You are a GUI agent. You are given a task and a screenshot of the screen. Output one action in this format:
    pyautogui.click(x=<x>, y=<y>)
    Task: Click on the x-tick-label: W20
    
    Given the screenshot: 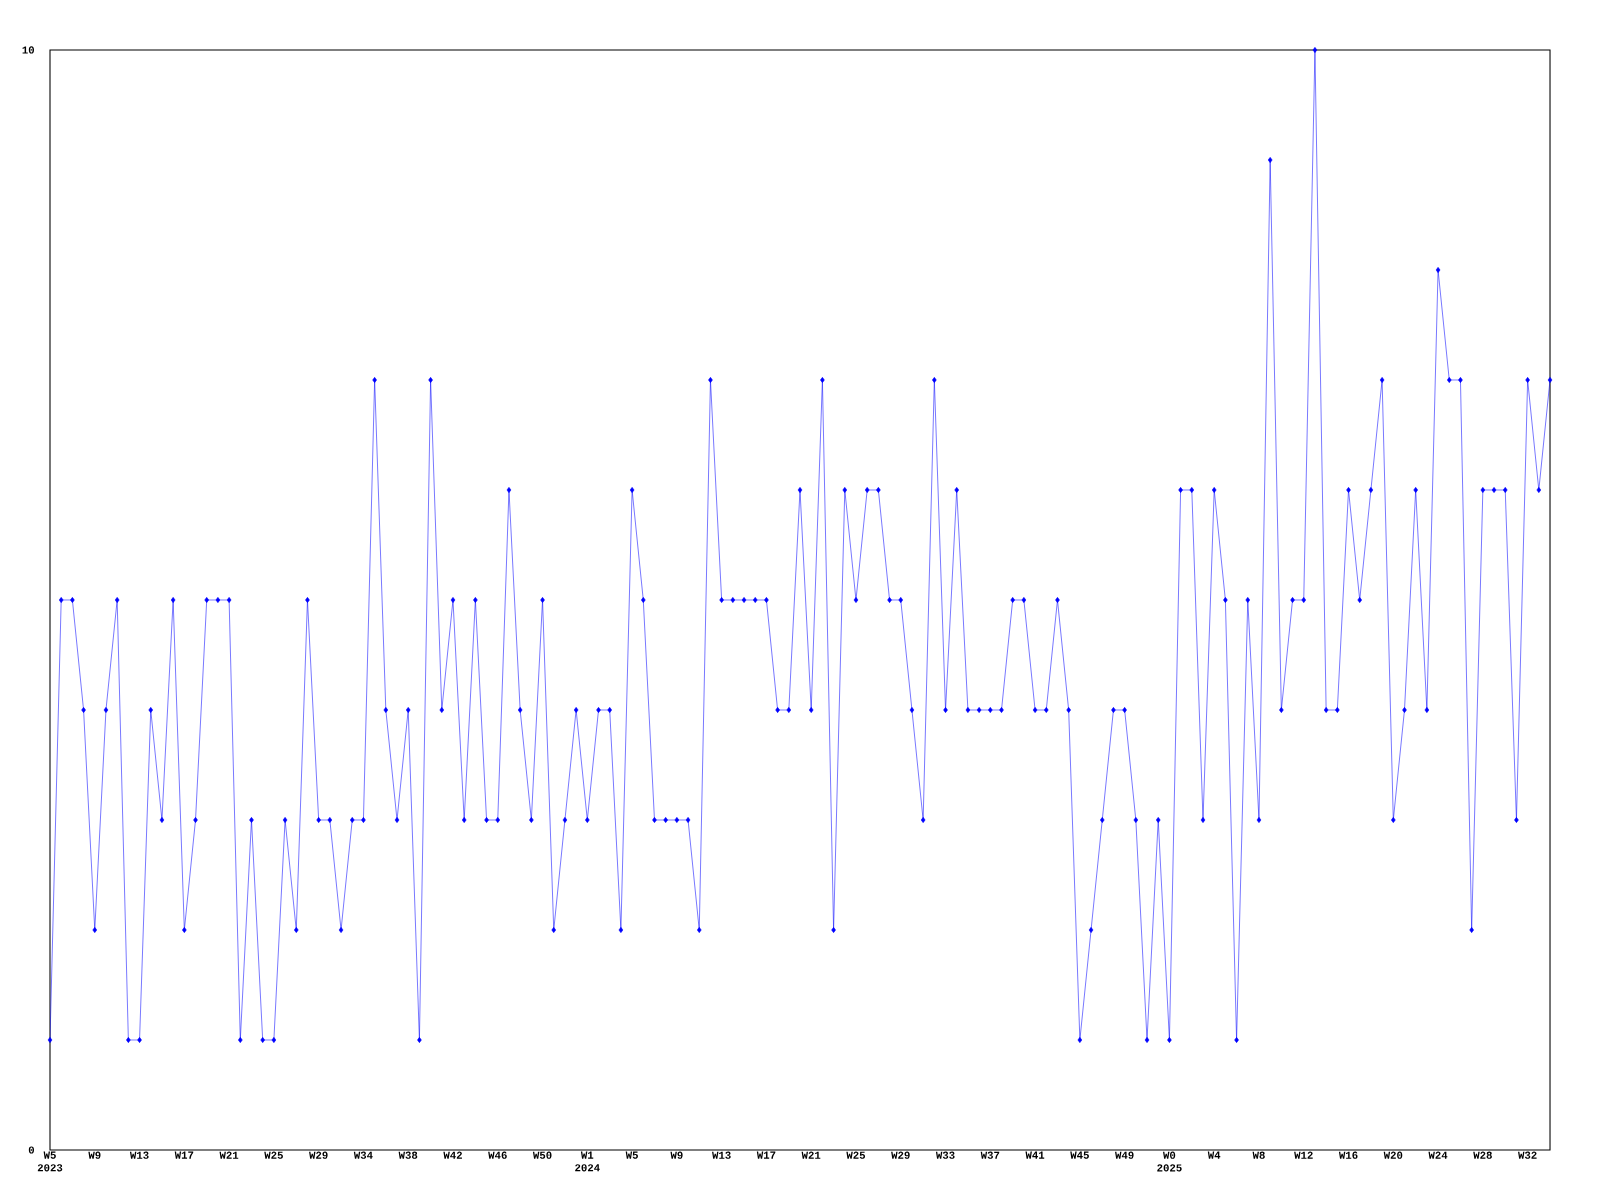 What is the action you would take?
    pyautogui.click(x=1393, y=1155)
    